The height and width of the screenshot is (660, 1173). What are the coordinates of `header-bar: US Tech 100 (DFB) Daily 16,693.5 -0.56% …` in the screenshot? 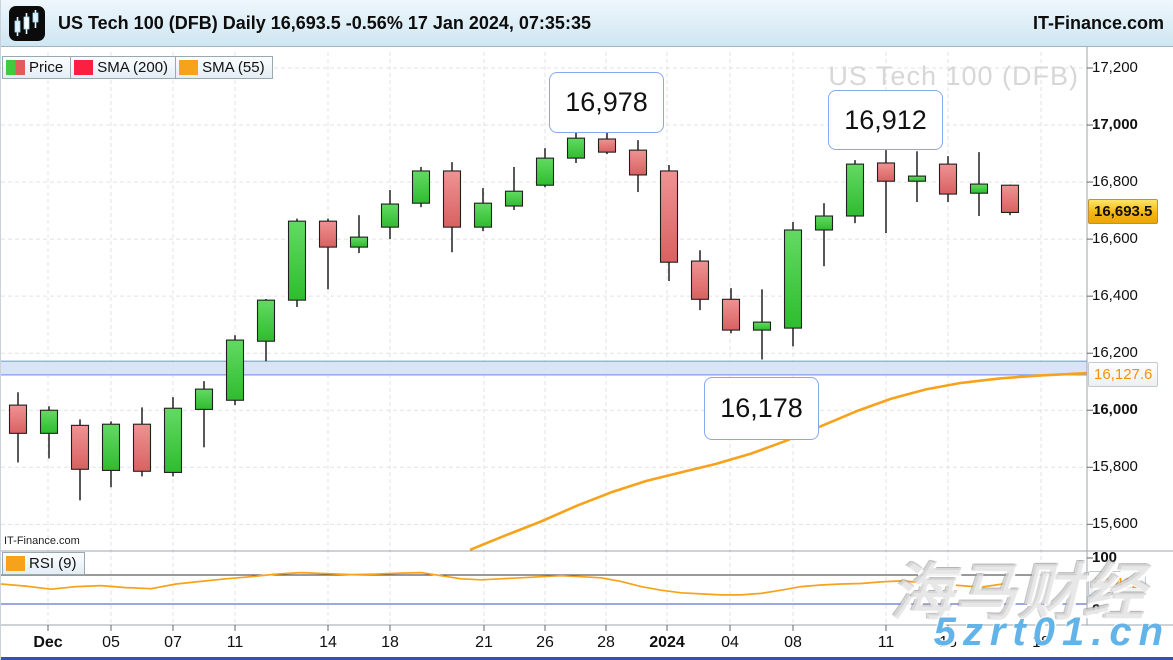 It's located at (587, 23).